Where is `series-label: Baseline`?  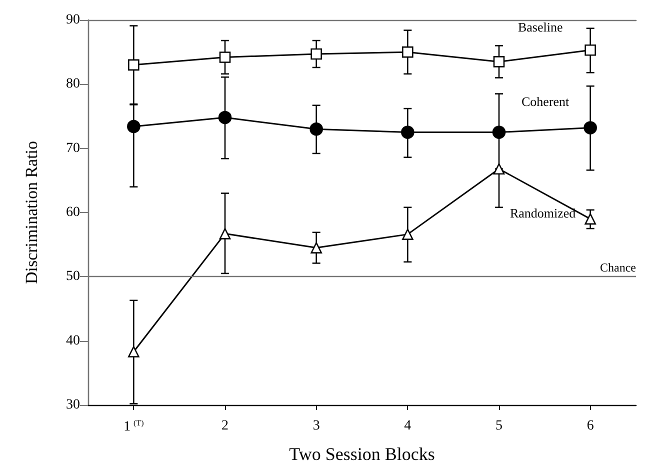 series-label: Baseline is located at coordinates (540, 27).